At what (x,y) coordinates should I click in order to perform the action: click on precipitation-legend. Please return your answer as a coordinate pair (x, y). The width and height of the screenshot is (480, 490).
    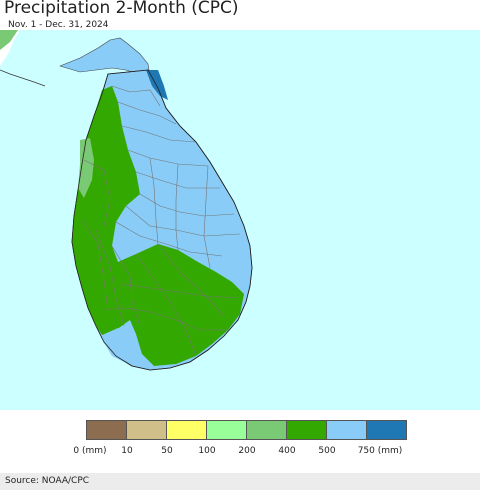
    Looking at the image, I should click on (246, 430).